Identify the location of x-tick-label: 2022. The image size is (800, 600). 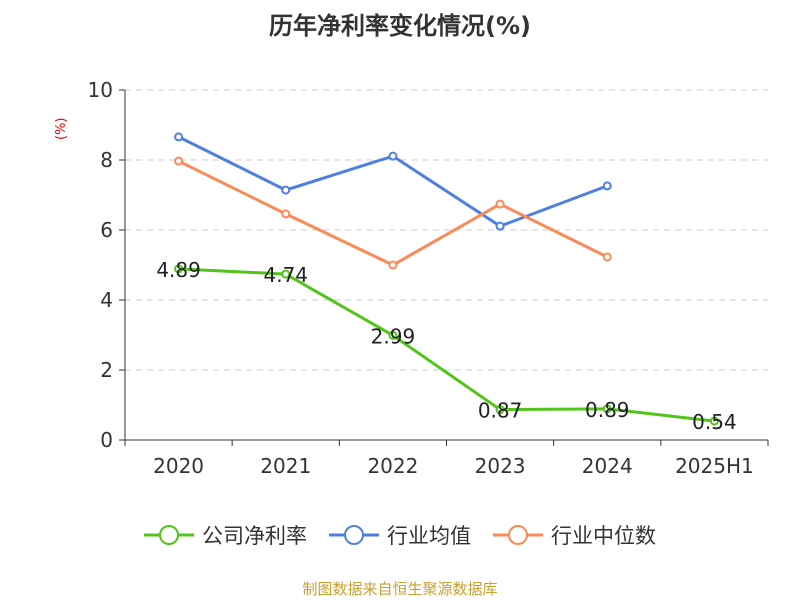
(392, 466).